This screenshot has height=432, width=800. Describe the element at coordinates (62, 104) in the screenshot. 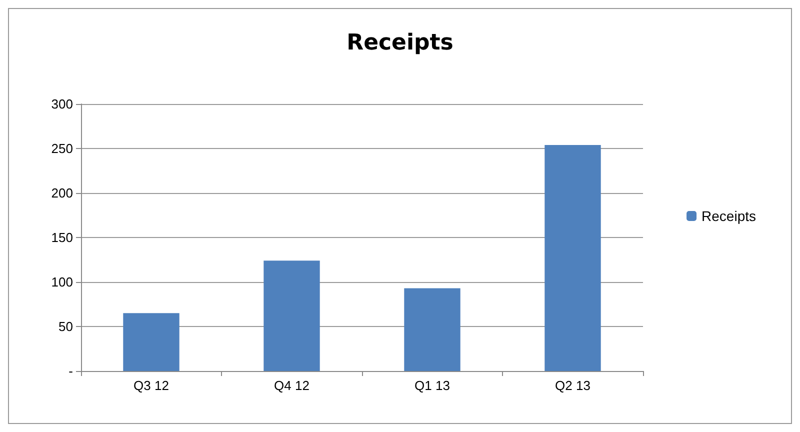

I see `y-tick-label: 300` at that location.